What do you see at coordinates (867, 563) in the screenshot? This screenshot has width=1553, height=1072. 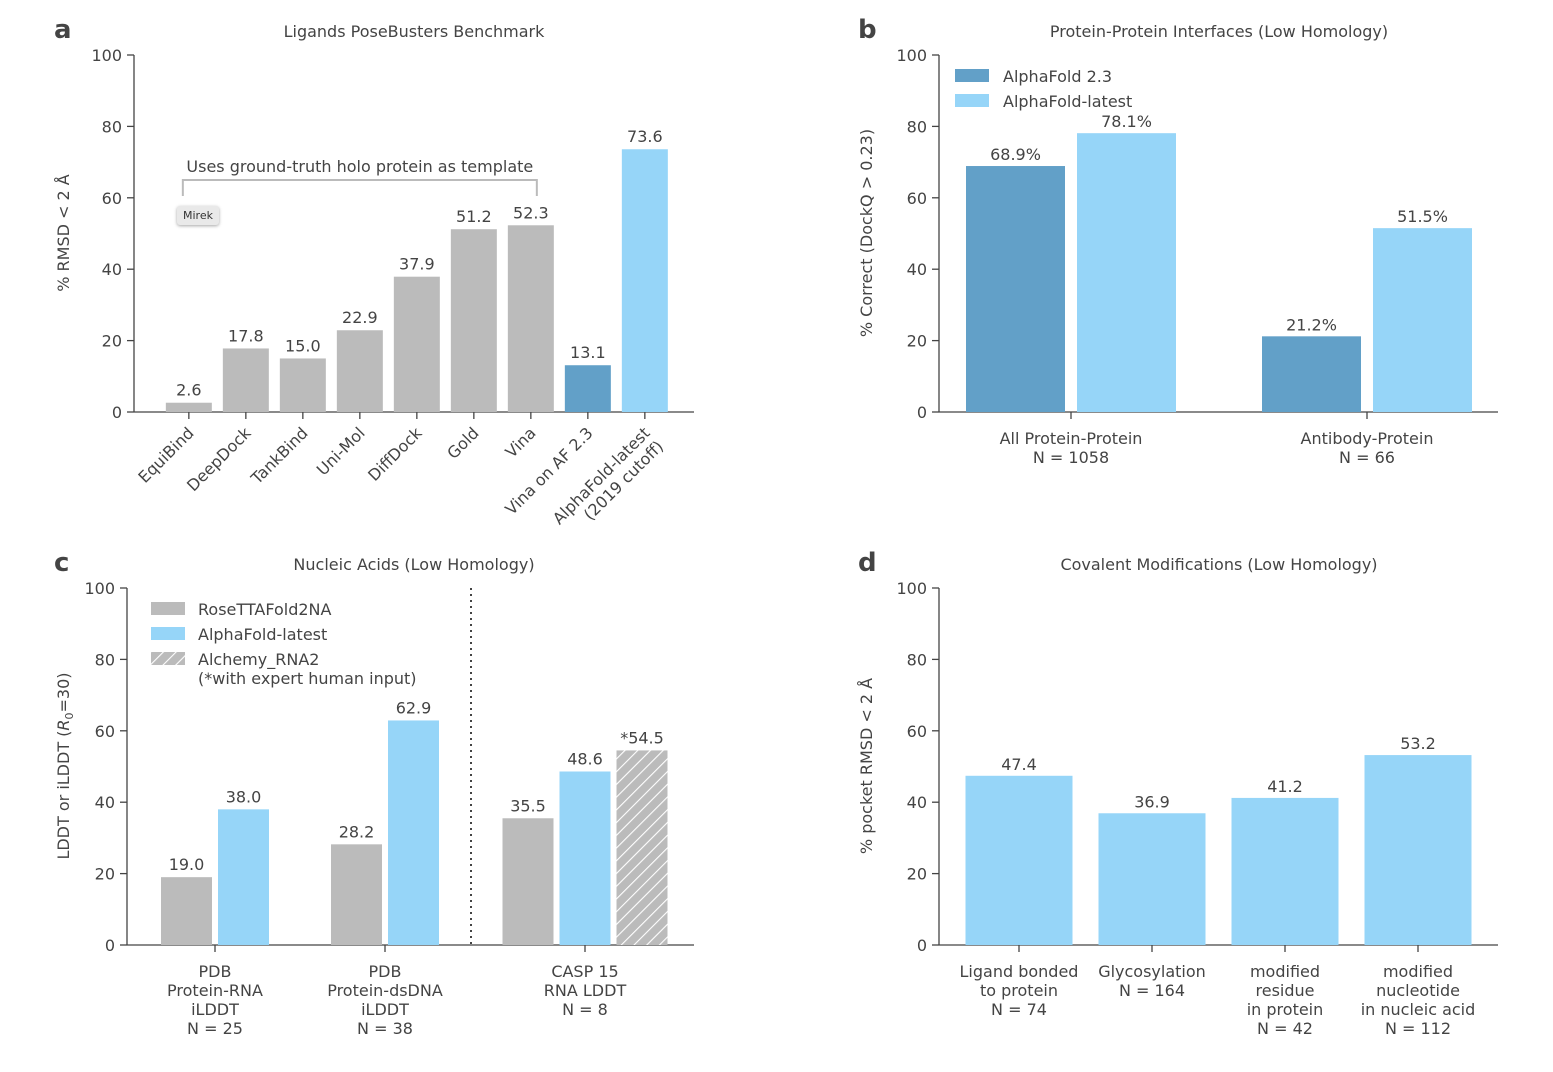 I see `panel-letter: d` at bounding box center [867, 563].